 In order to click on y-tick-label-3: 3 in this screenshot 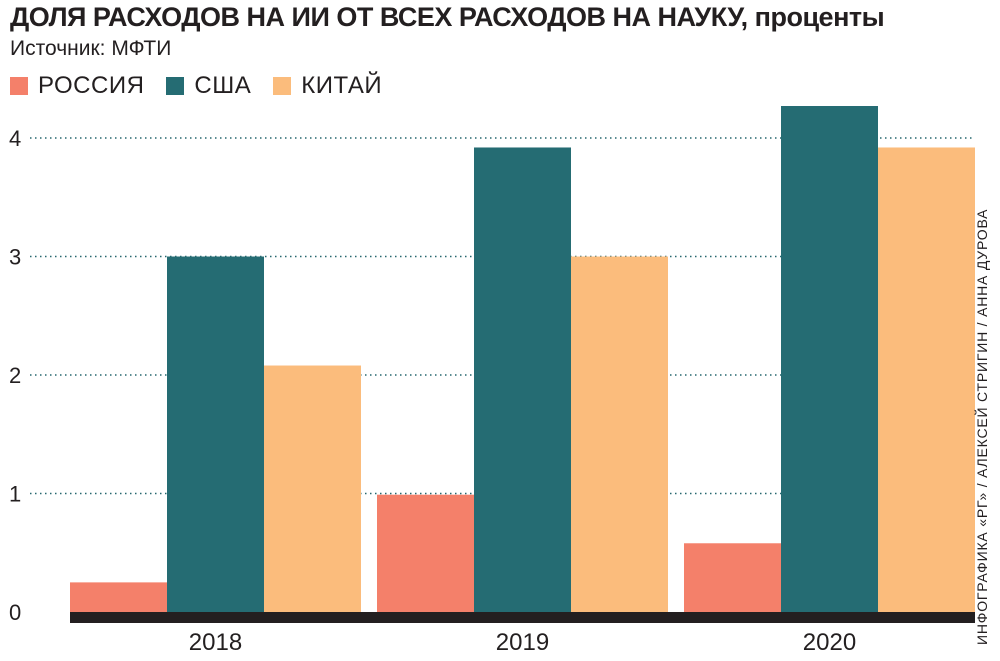, I will do `click(15, 257)`.